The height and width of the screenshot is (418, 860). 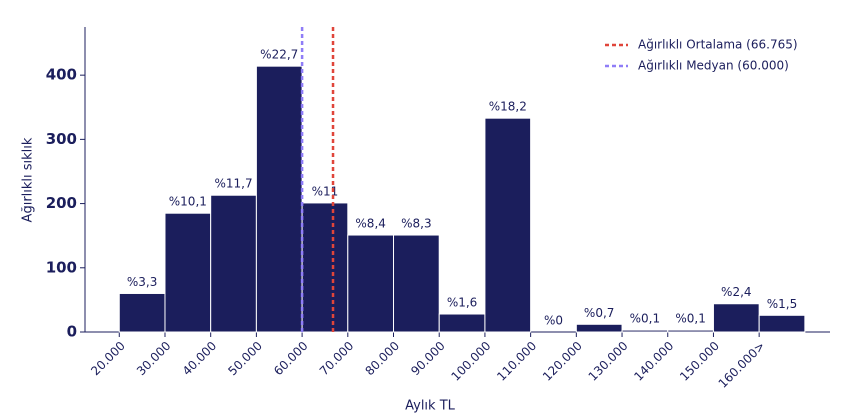 I want to click on x-tick-label: 100.000, so click(x=471, y=361).